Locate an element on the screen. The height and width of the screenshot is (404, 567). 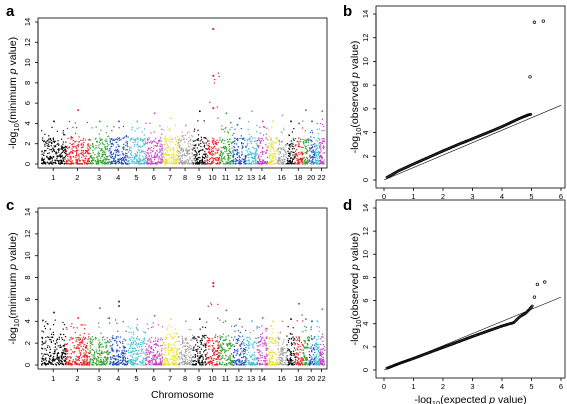
a-peak-point is located at coordinates (200, 111).